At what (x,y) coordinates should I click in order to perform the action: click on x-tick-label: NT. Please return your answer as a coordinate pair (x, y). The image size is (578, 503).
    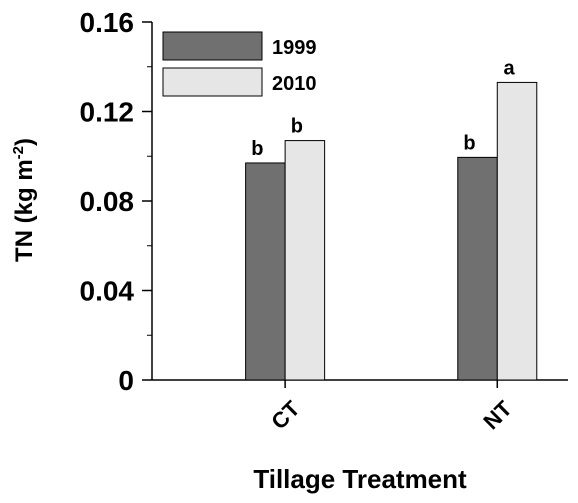
    Looking at the image, I should click on (497, 414).